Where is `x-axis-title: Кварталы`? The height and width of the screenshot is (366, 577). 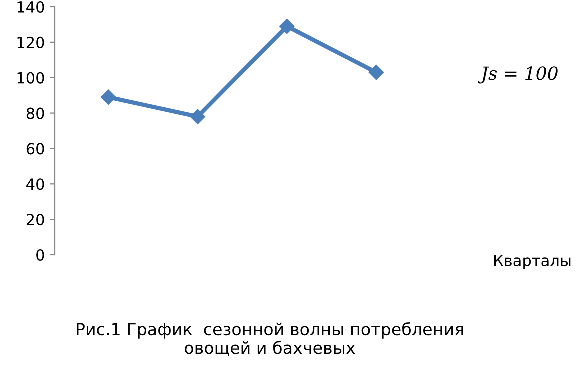 x-axis-title: Кварталы is located at coordinates (532, 262).